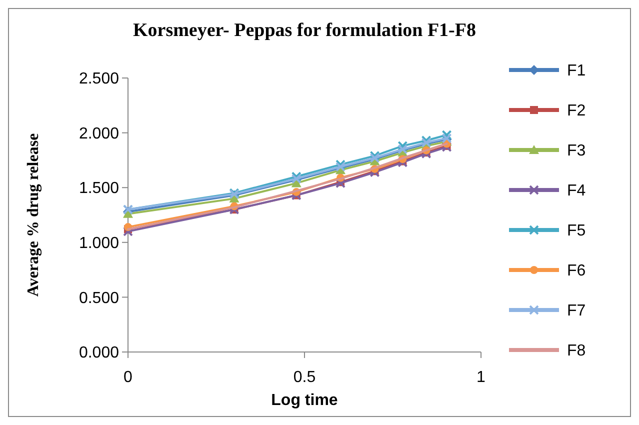 This screenshot has height=425, width=639. What do you see at coordinates (576, 71) in the screenshot?
I see `legend-label: F1` at bounding box center [576, 71].